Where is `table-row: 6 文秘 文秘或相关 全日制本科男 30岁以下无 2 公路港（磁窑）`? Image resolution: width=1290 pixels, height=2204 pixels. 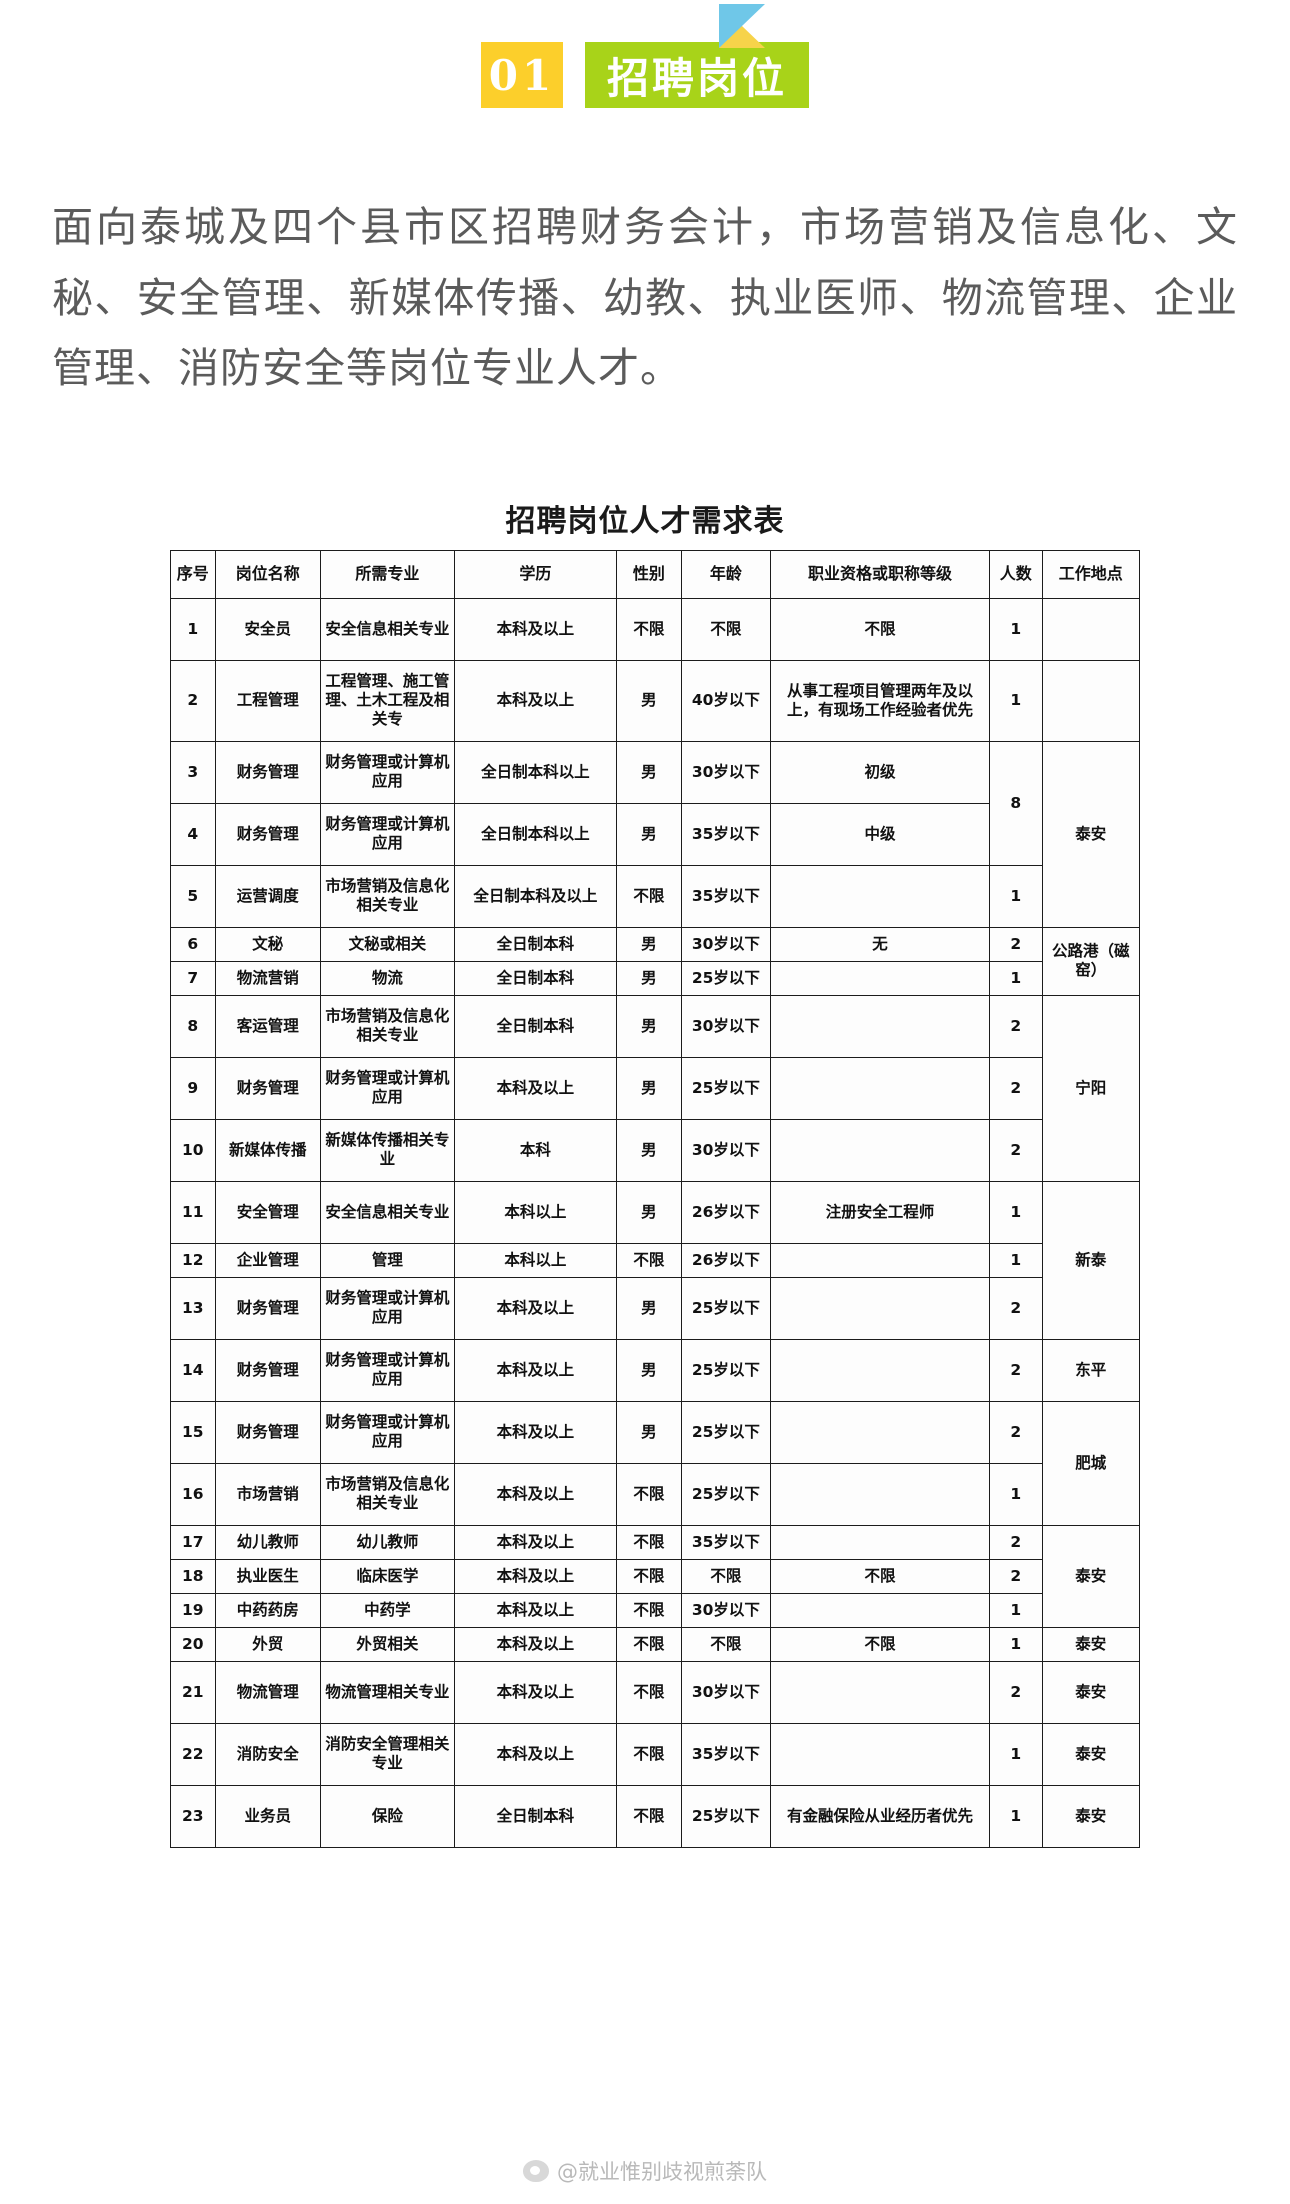 table-row: 6 文秘 文秘或相关 全日制本科男 30岁以下无 2 公路港（磁窑） is located at coordinates (655, 961).